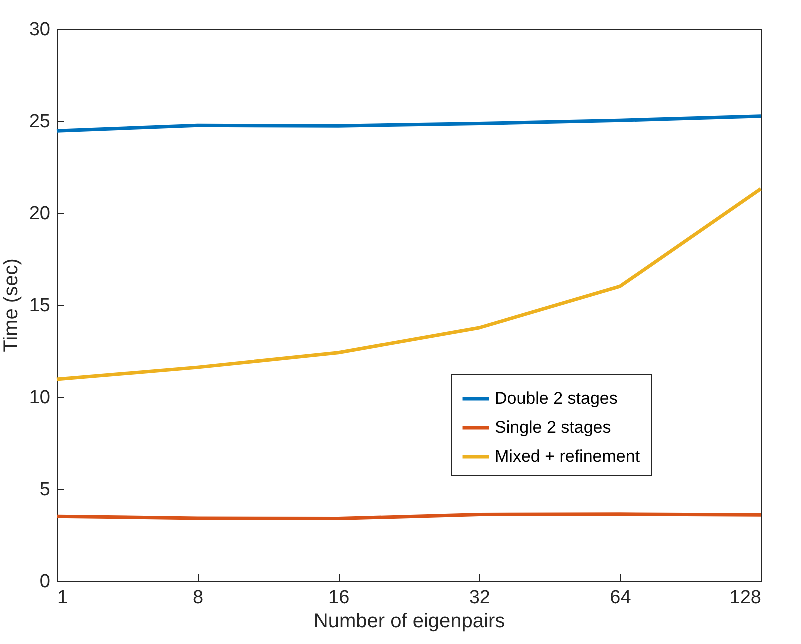  Describe the element at coordinates (63, 598) in the screenshot. I see `x-tick-label: 1` at that location.